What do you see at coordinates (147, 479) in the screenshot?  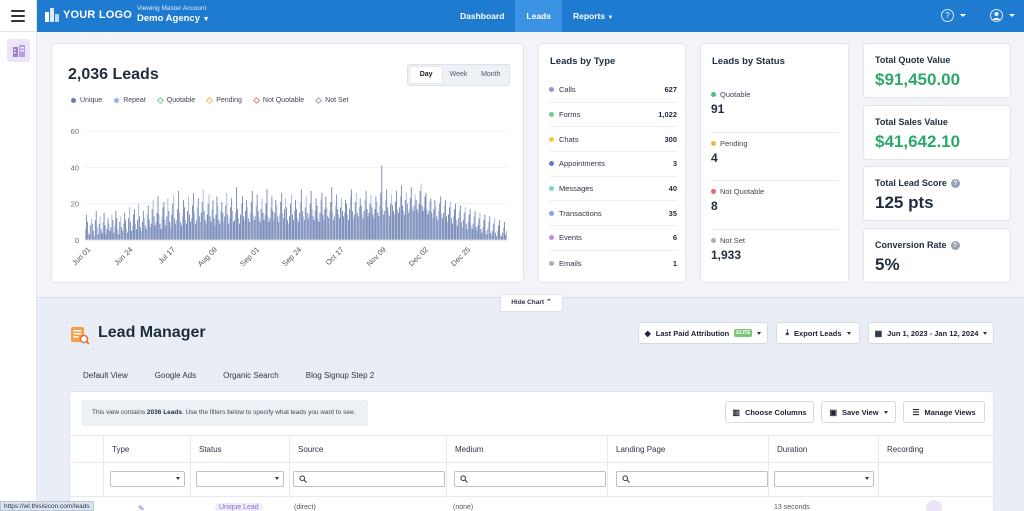 I see `type-filter-select` at bounding box center [147, 479].